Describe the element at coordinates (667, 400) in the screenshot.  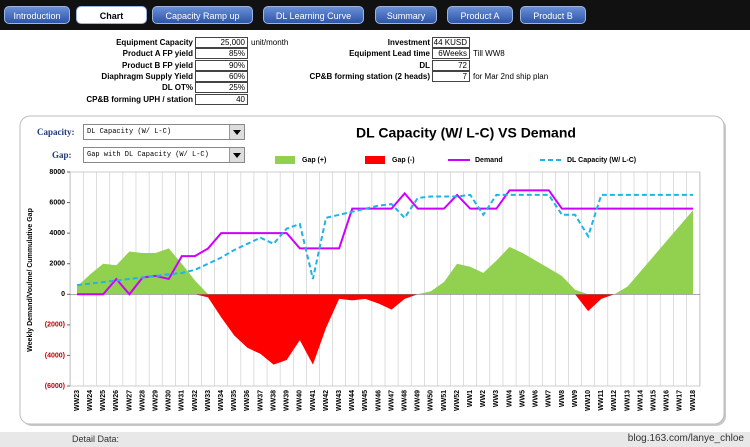
I see `x-tick-label: WW16` at that location.